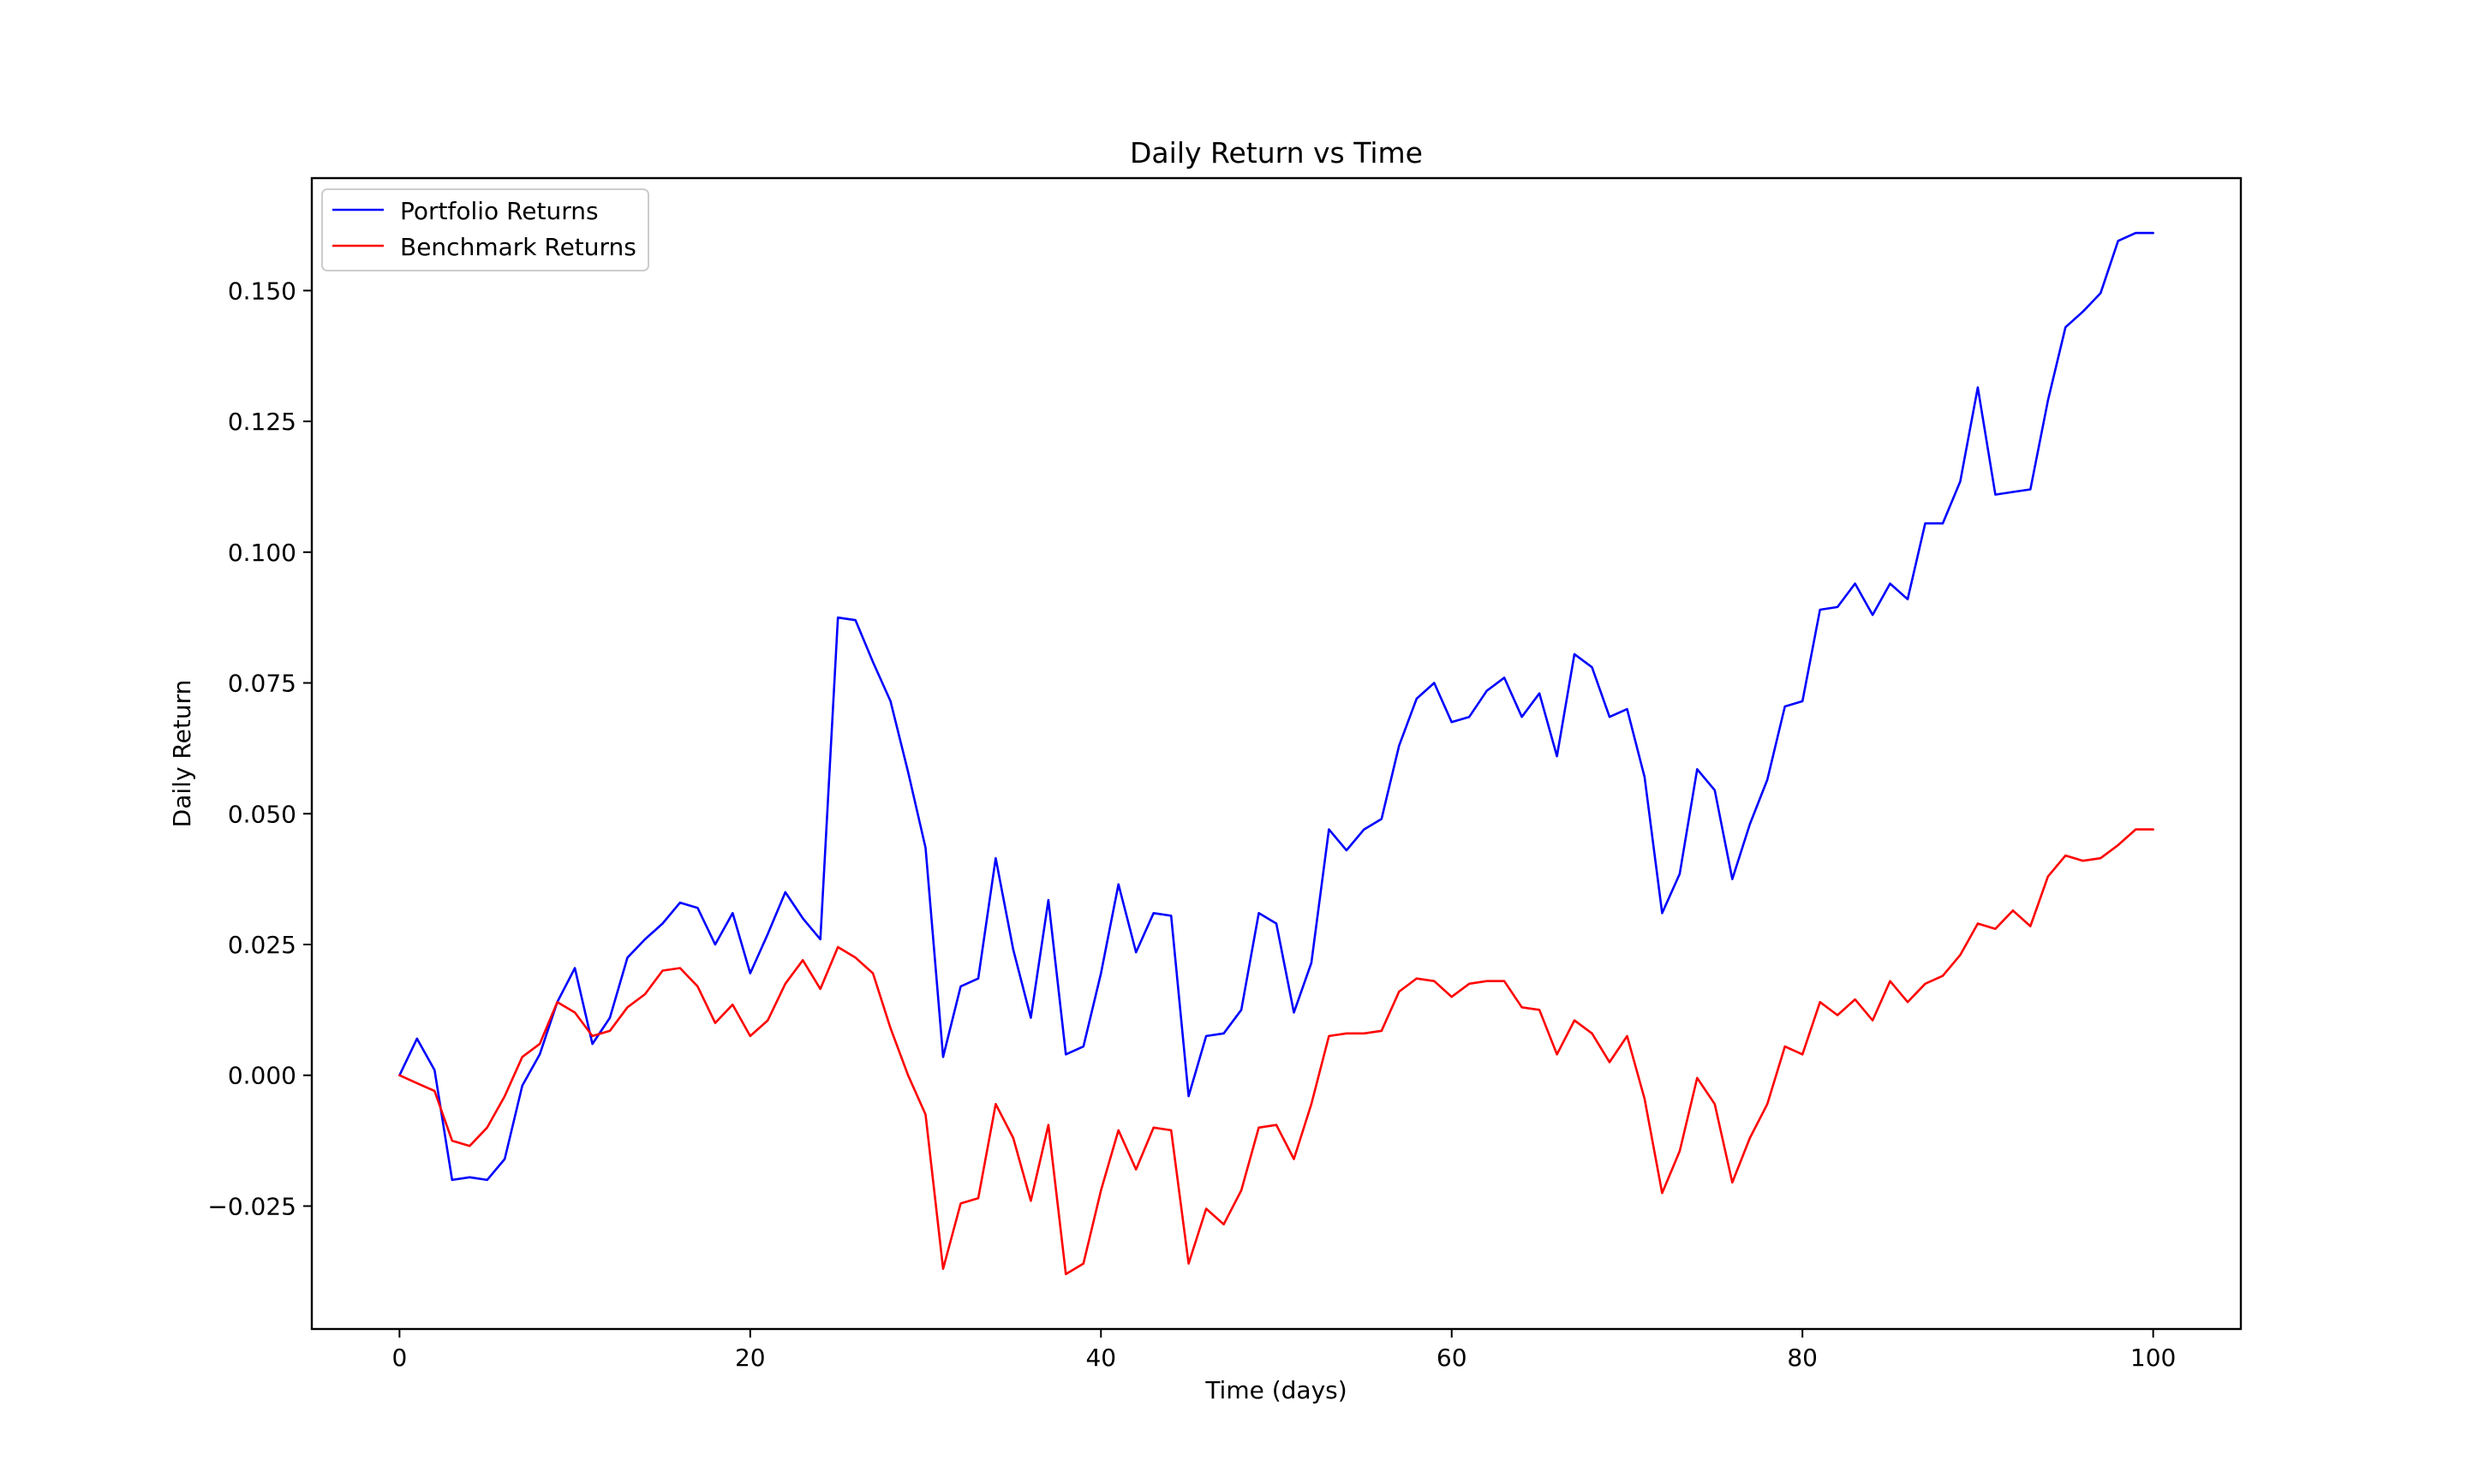  I want to click on x-tick-label: 60, so click(1452, 1358).